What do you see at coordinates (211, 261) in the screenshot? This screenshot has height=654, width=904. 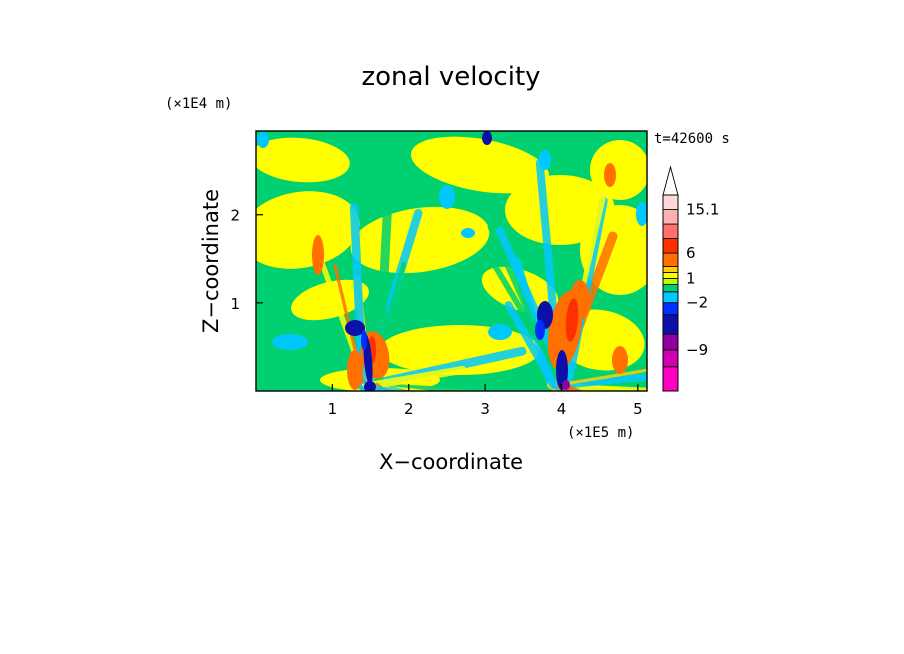 I see `y-axis-label: Z−coordinate` at bounding box center [211, 261].